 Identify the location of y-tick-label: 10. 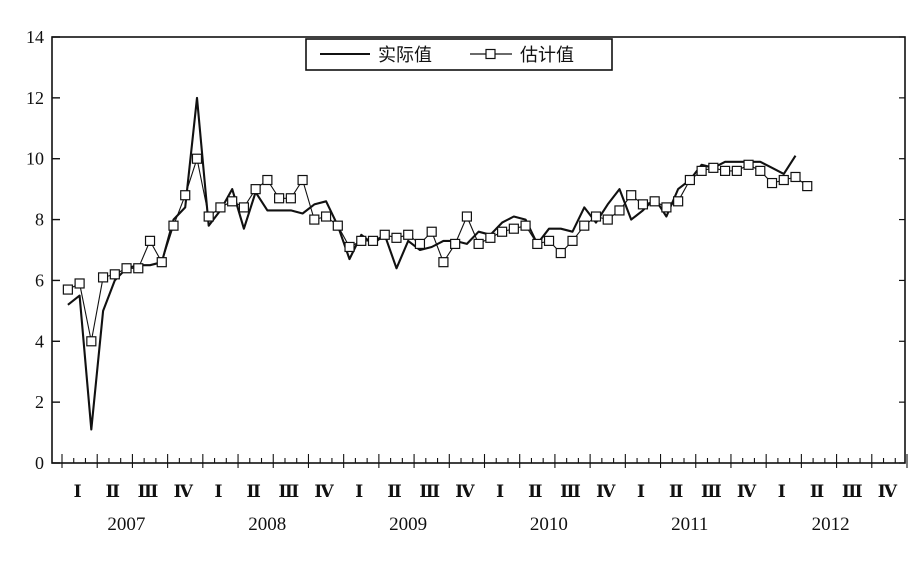
(35, 159).